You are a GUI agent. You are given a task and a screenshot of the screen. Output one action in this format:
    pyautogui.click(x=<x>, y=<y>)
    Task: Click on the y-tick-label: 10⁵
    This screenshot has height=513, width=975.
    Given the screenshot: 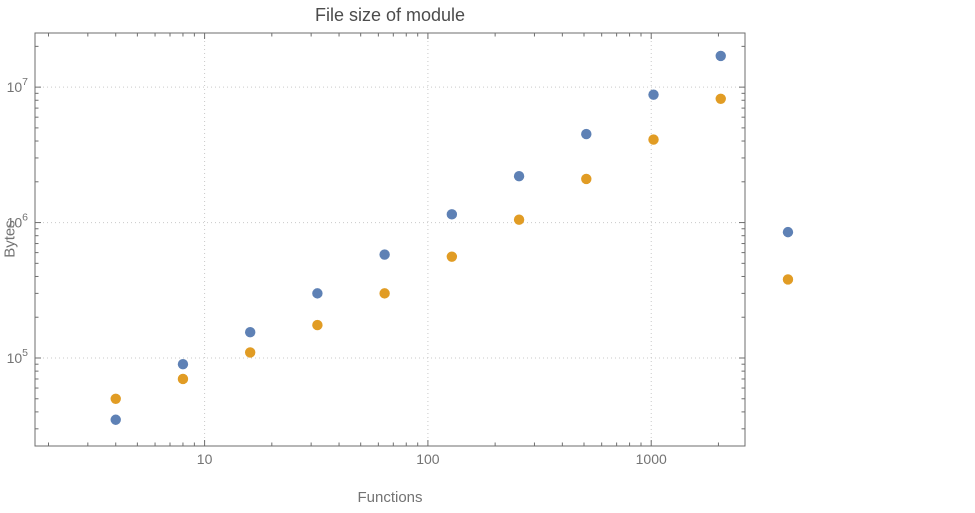 What is the action you would take?
    pyautogui.click(x=18, y=356)
    